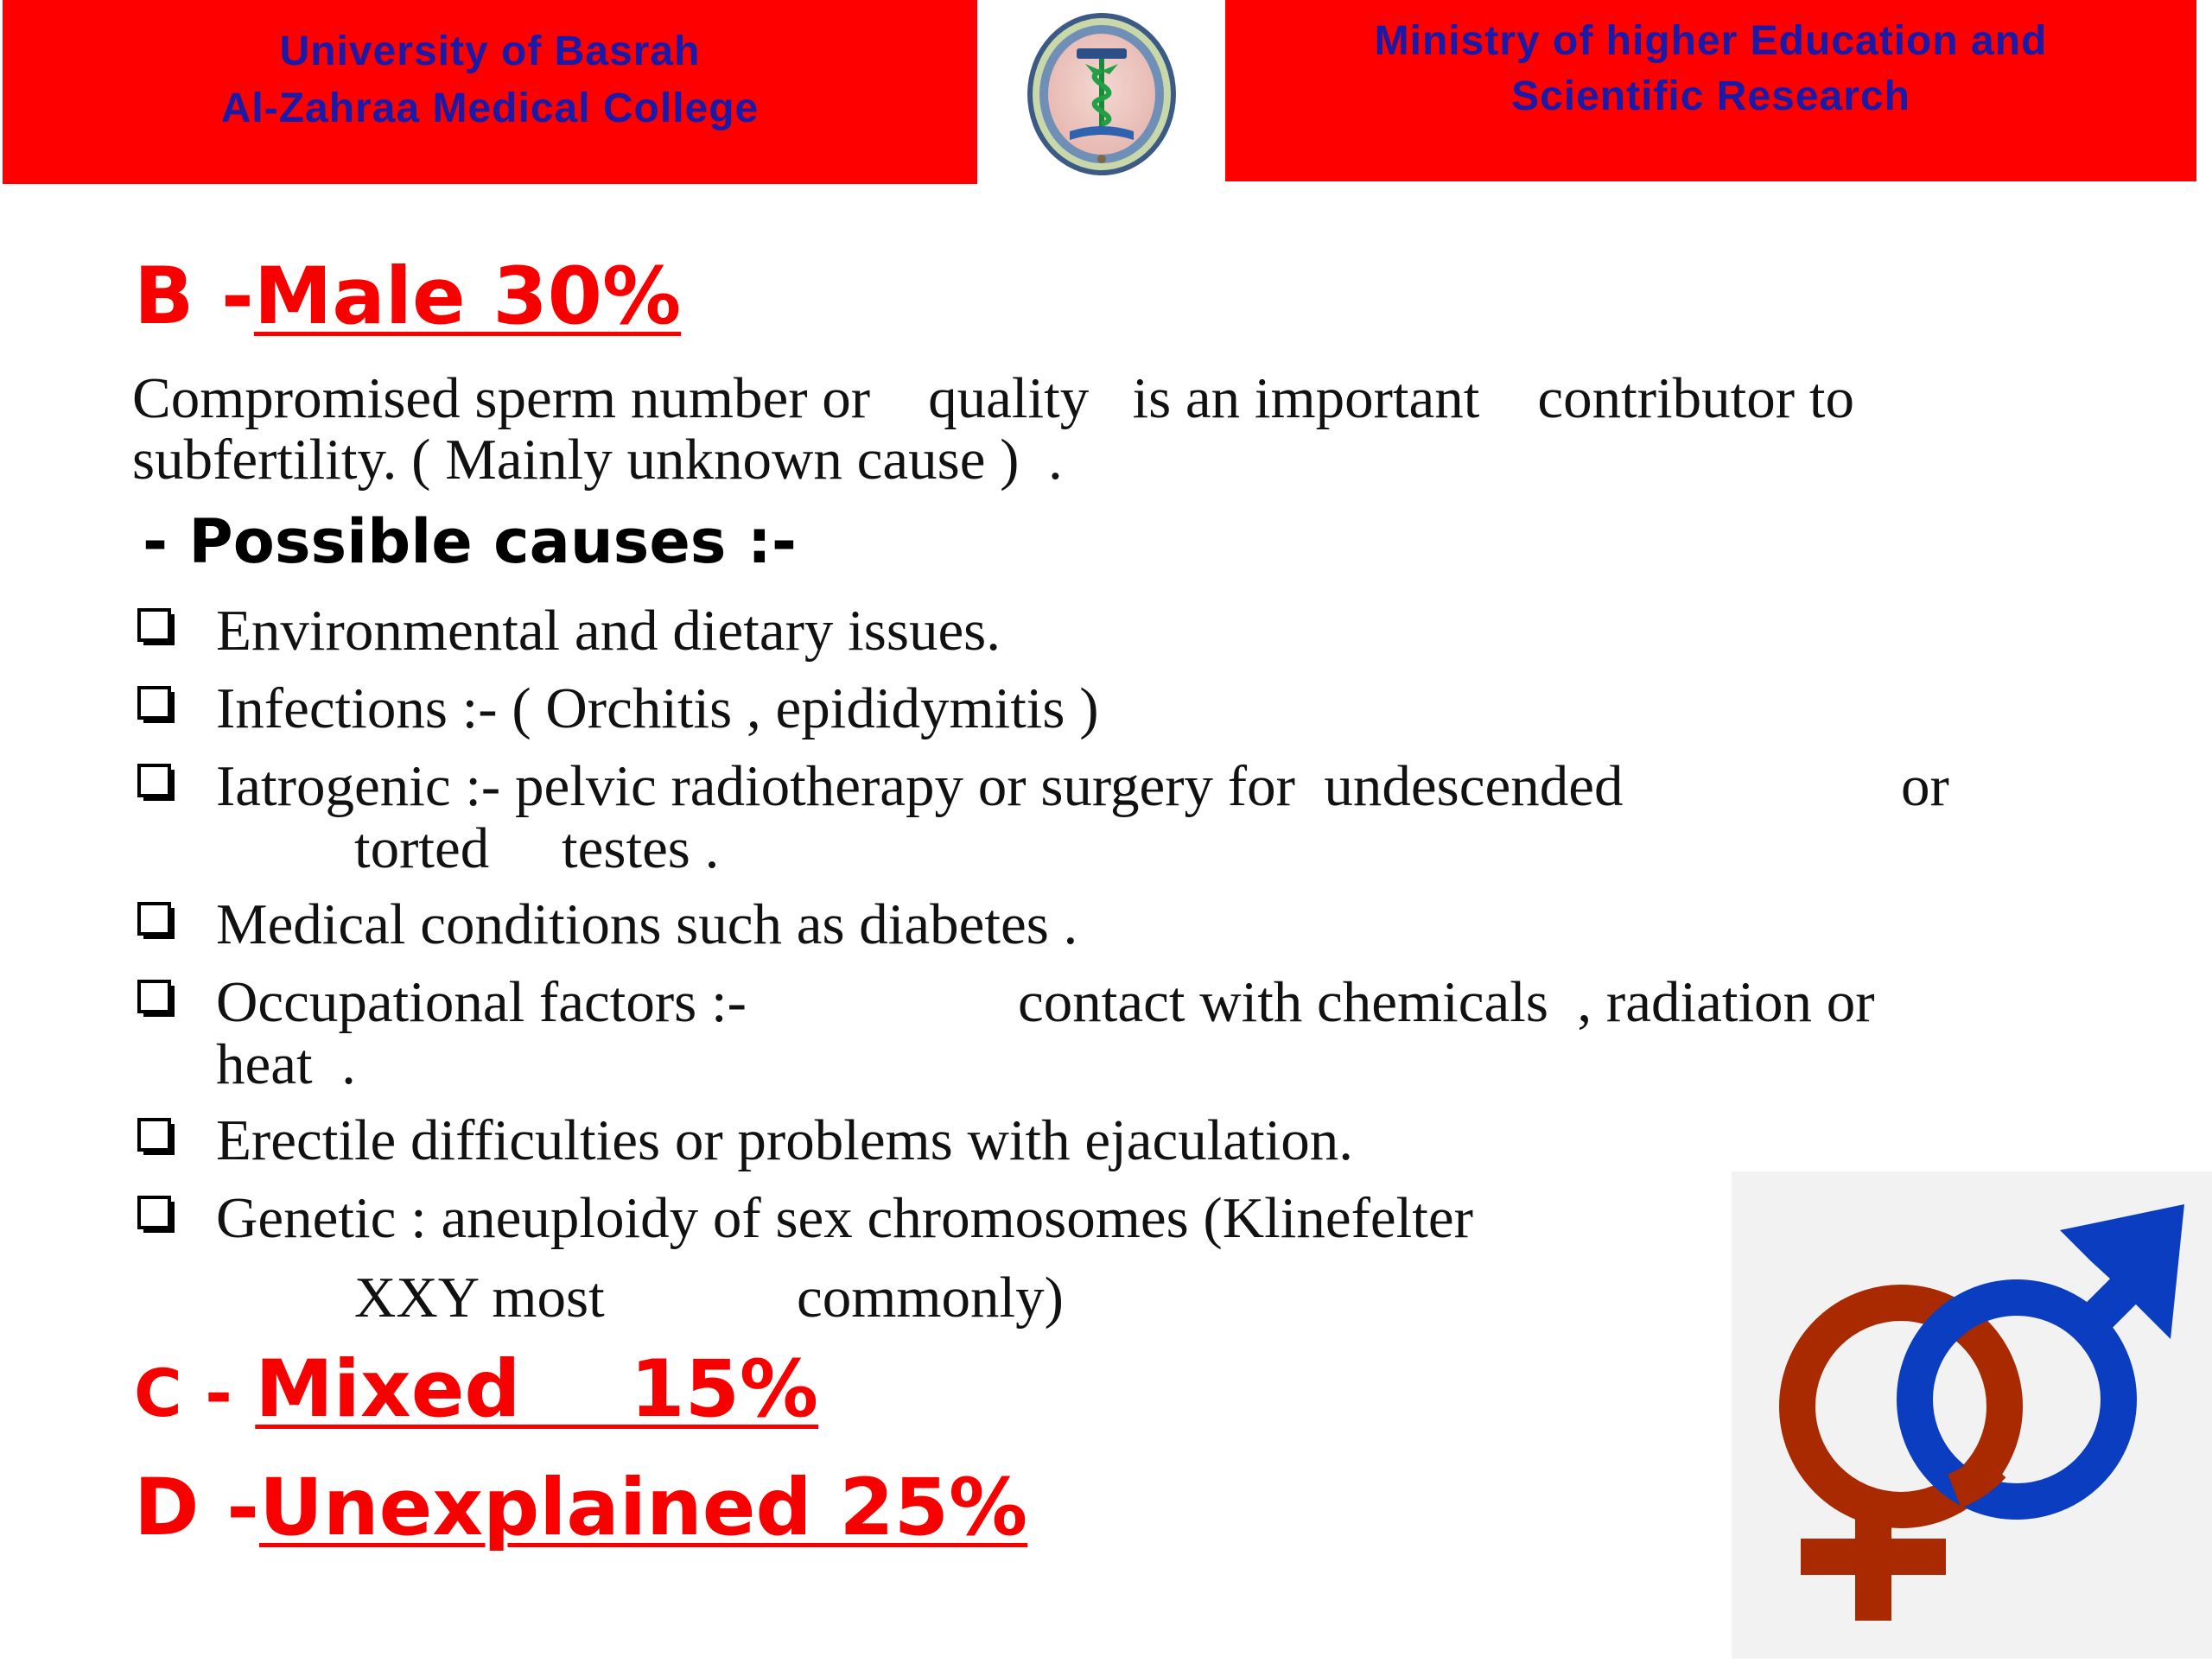 Image resolution: width=2212 pixels, height=1663 pixels. What do you see at coordinates (597, 460) in the screenshot?
I see `intro-line-2: subfertility. ( Mainly unknown cause ) .` at bounding box center [597, 460].